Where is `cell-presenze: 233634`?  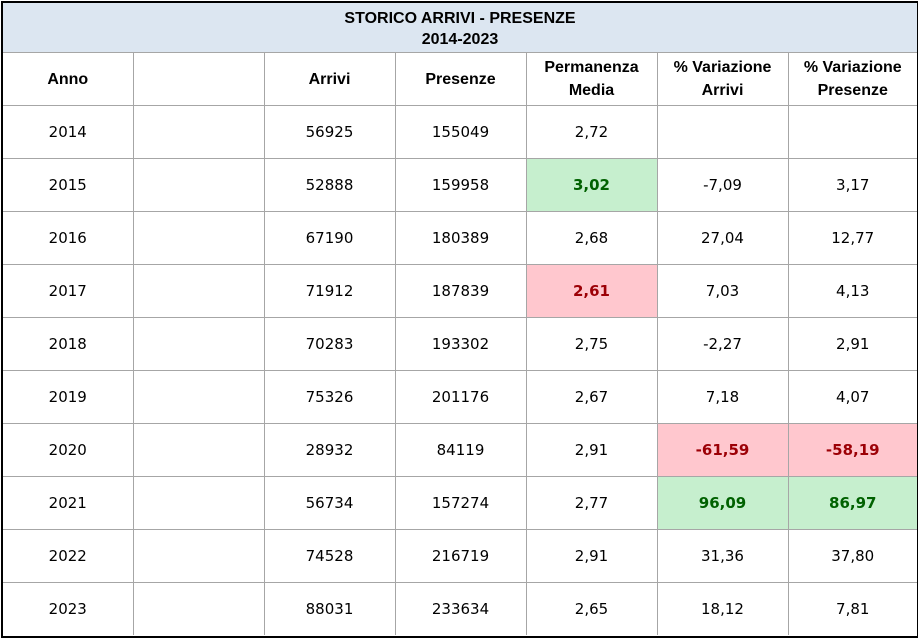
cell-presenze: 233634 is located at coordinates (461, 608).